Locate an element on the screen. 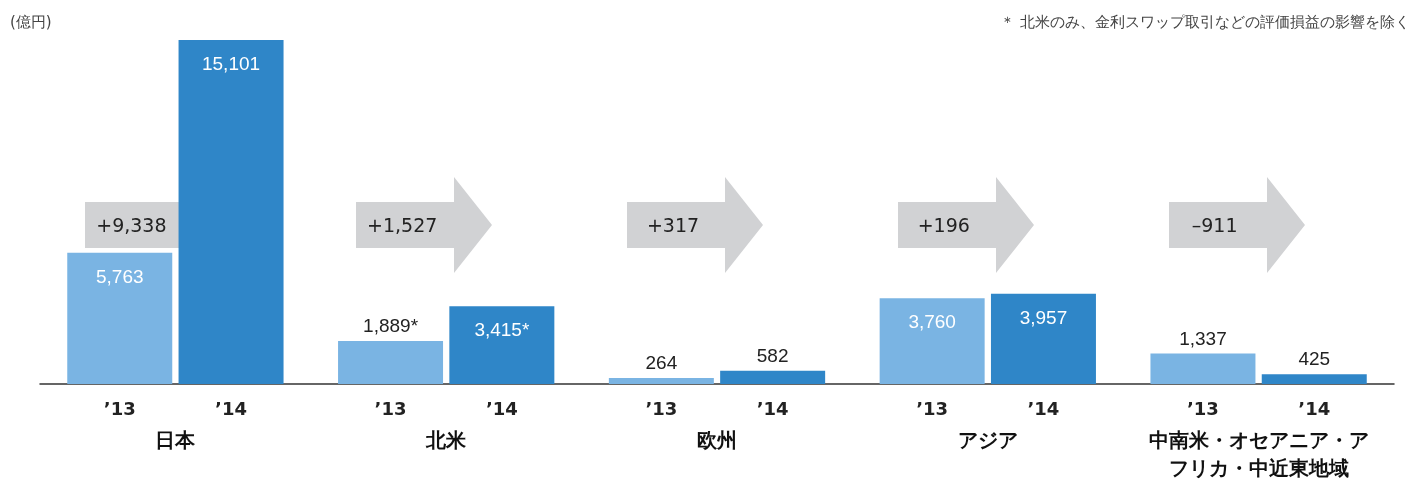 The width and height of the screenshot is (1424, 484). data-label: 15,101 is located at coordinates (231, 63).